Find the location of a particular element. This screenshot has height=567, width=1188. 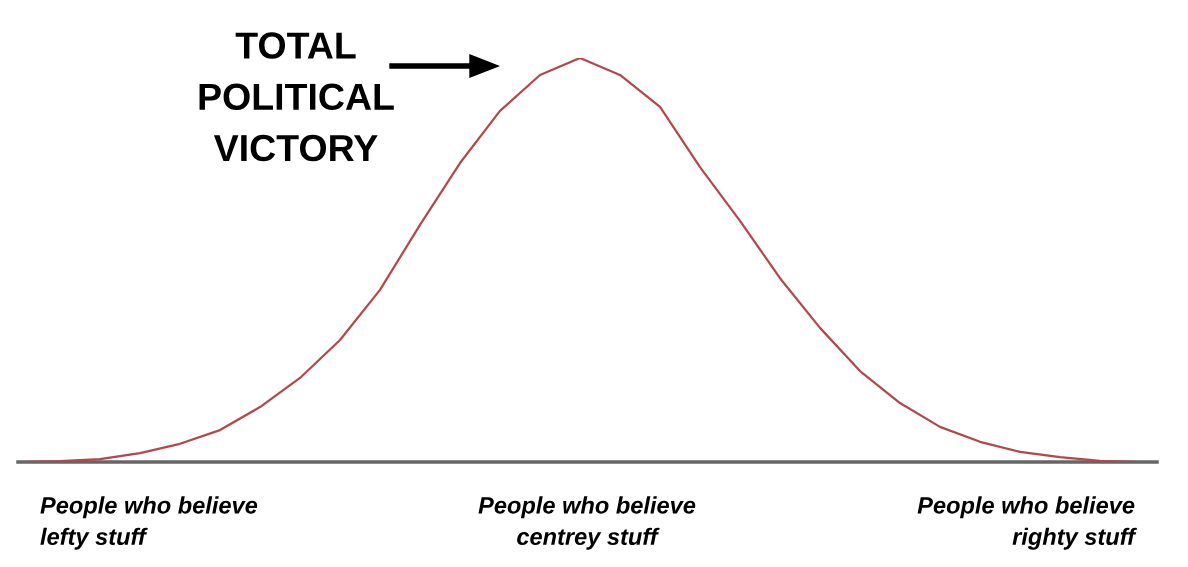

text: People who believe centrey stuff is located at coordinates (587, 523).